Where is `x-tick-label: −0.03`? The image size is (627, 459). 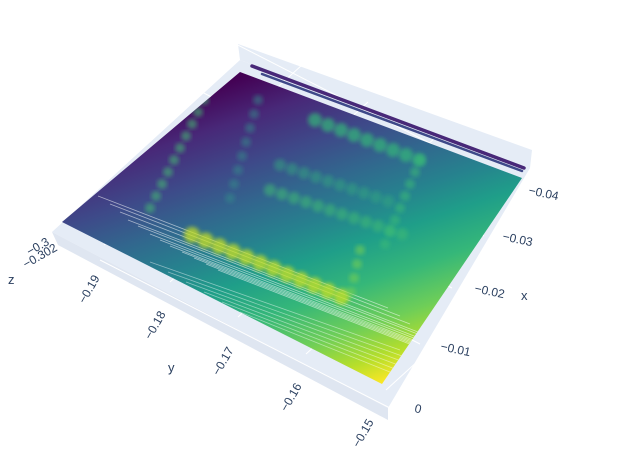
x-tick-label: −0.03 is located at coordinates (517, 239).